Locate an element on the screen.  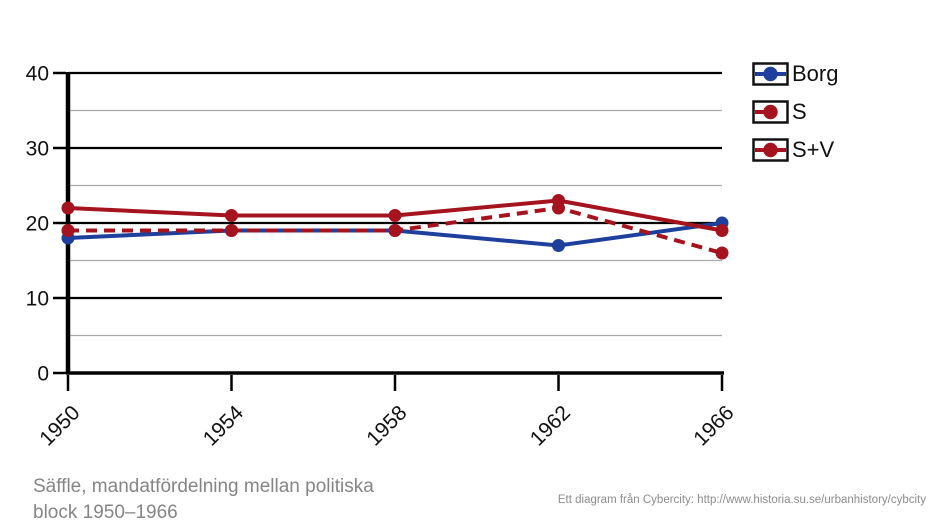
legend-item-borg: Borg is located at coordinates (795, 74).